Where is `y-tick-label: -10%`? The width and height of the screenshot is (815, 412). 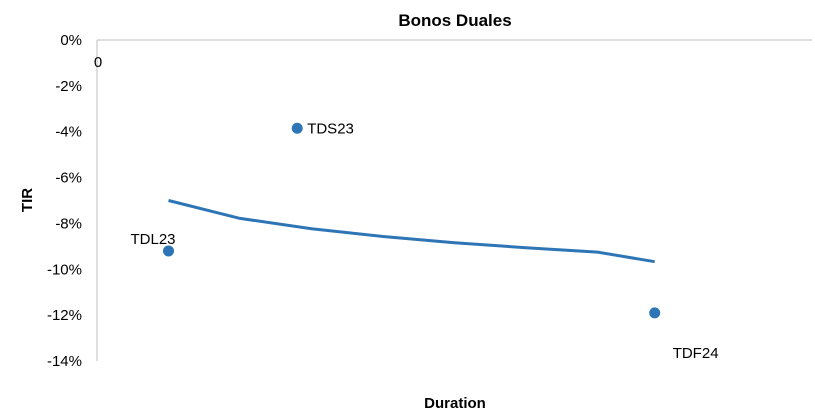 y-tick-label: -10% is located at coordinates (64, 269).